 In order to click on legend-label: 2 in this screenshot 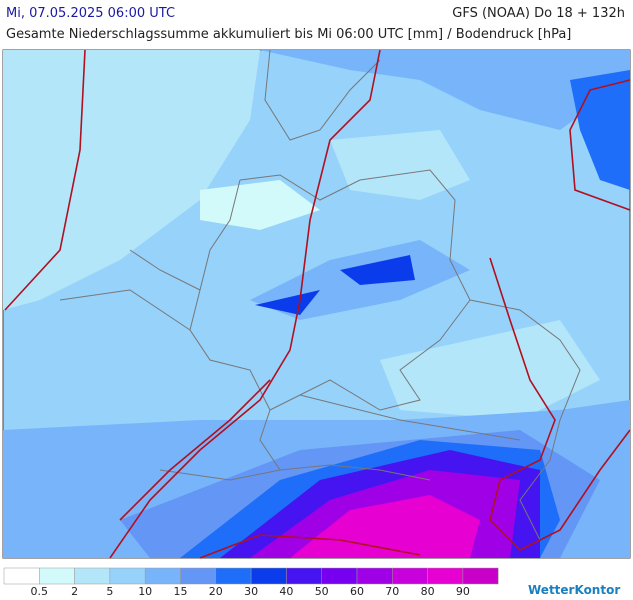, I will do `click(74, 591)`.